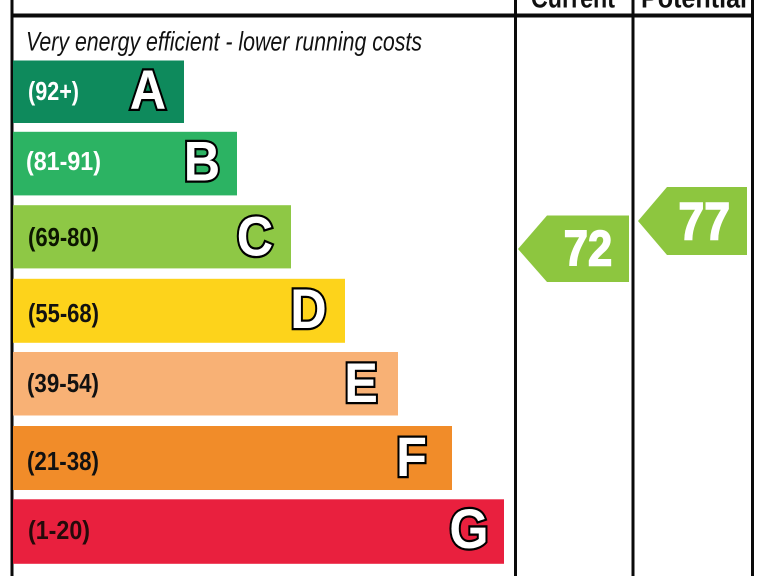  What do you see at coordinates (63, 383) in the screenshot?
I see `svg-text: (39-54)` at bounding box center [63, 383].